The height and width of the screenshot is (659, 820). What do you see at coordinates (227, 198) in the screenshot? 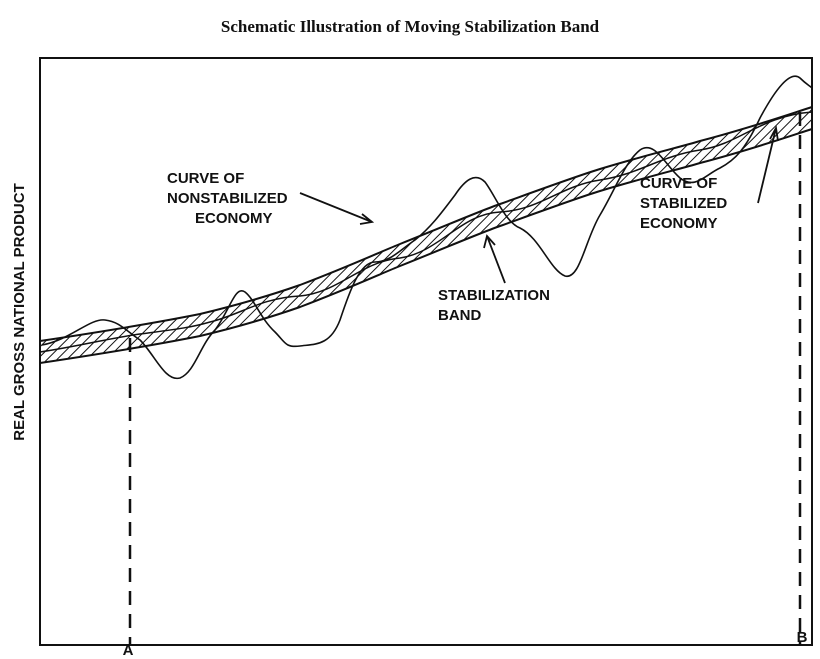
I see `annotation-line: NONSTABILIZED` at bounding box center [227, 198].